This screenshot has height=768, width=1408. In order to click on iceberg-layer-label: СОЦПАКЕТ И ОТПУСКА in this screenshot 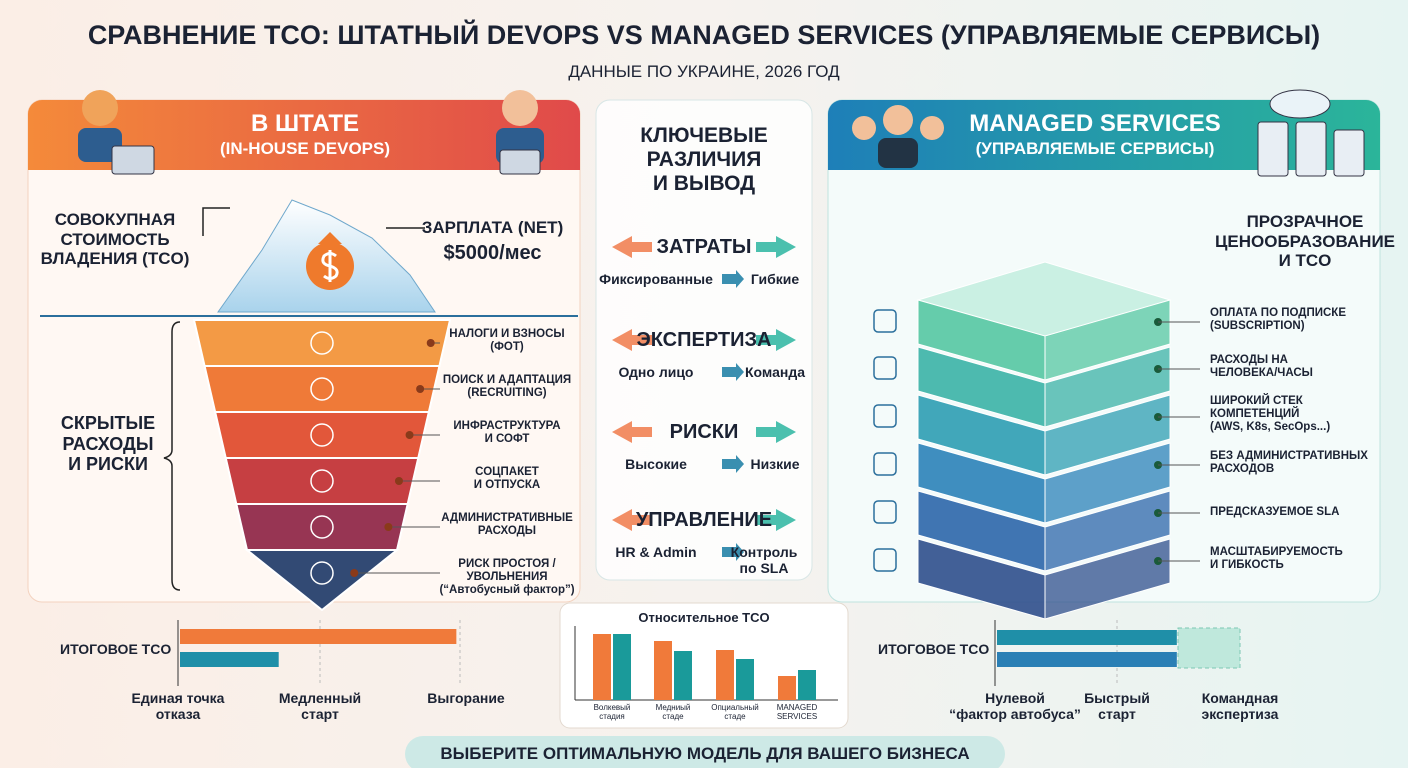, I will do `click(507, 479)`.